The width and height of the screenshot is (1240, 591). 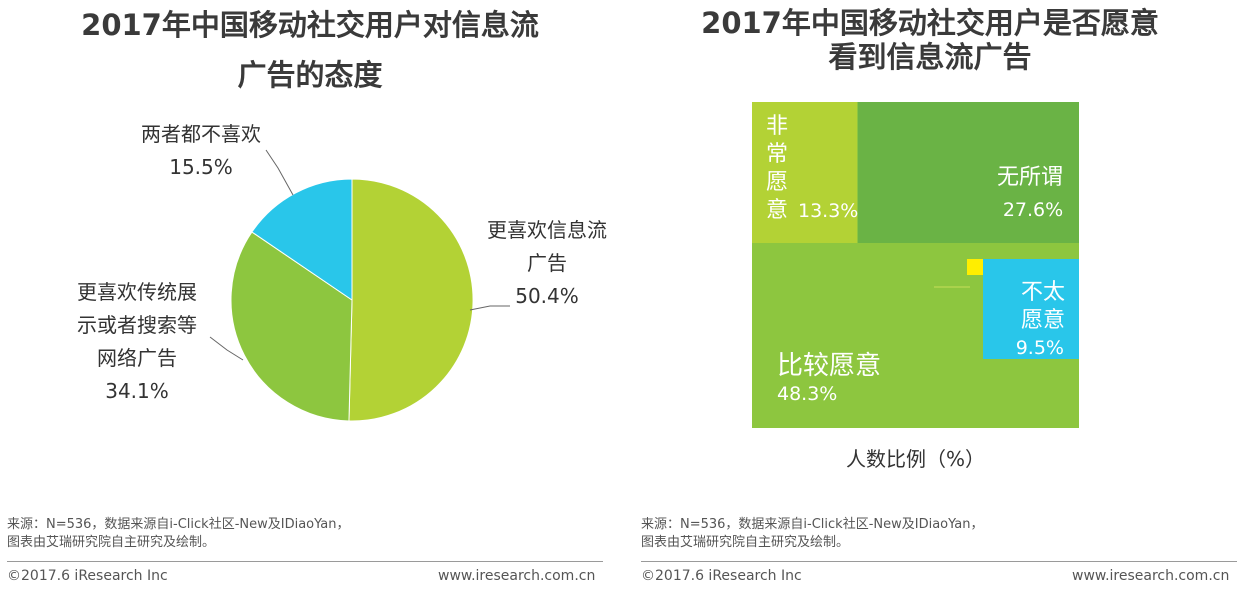 I want to click on right-website-link: www.iresearch.com.cn, so click(x=1151, y=576).